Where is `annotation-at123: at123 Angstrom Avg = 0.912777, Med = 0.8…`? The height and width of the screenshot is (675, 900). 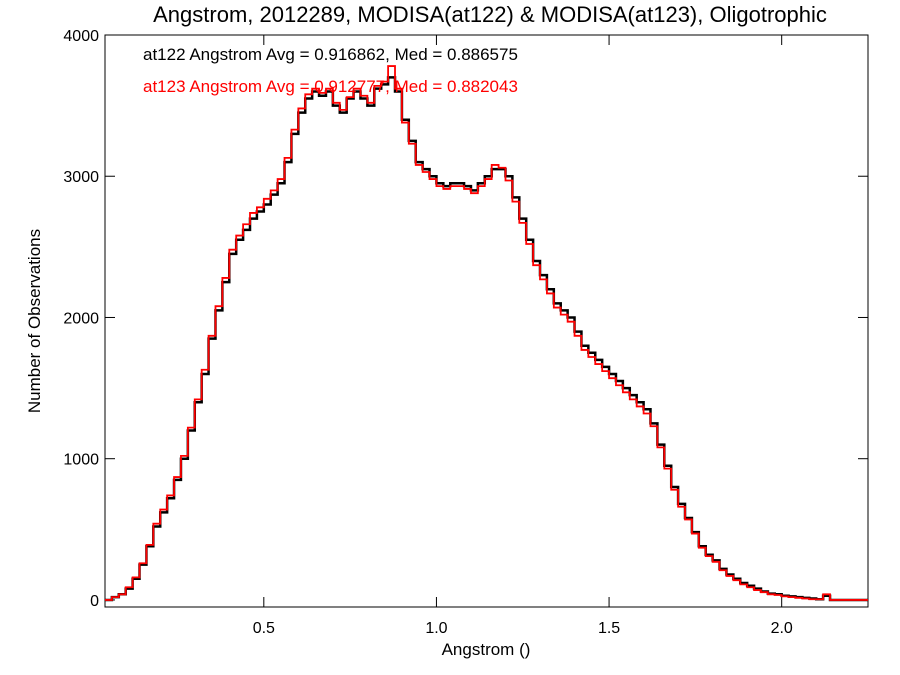 annotation-at123: at123 Angstrom Avg = 0.912777, Med = 0.8… is located at coordinates (330, 86).